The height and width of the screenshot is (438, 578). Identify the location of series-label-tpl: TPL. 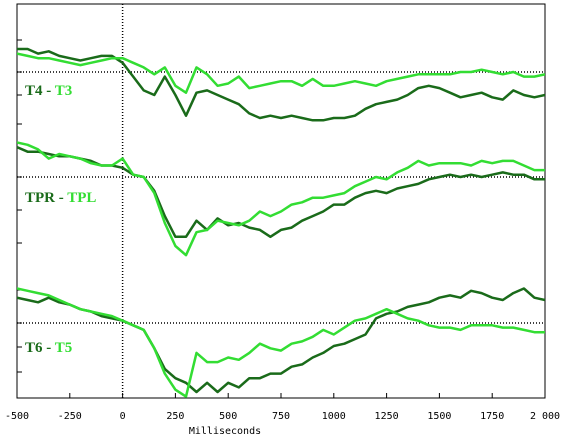
(81, 198).